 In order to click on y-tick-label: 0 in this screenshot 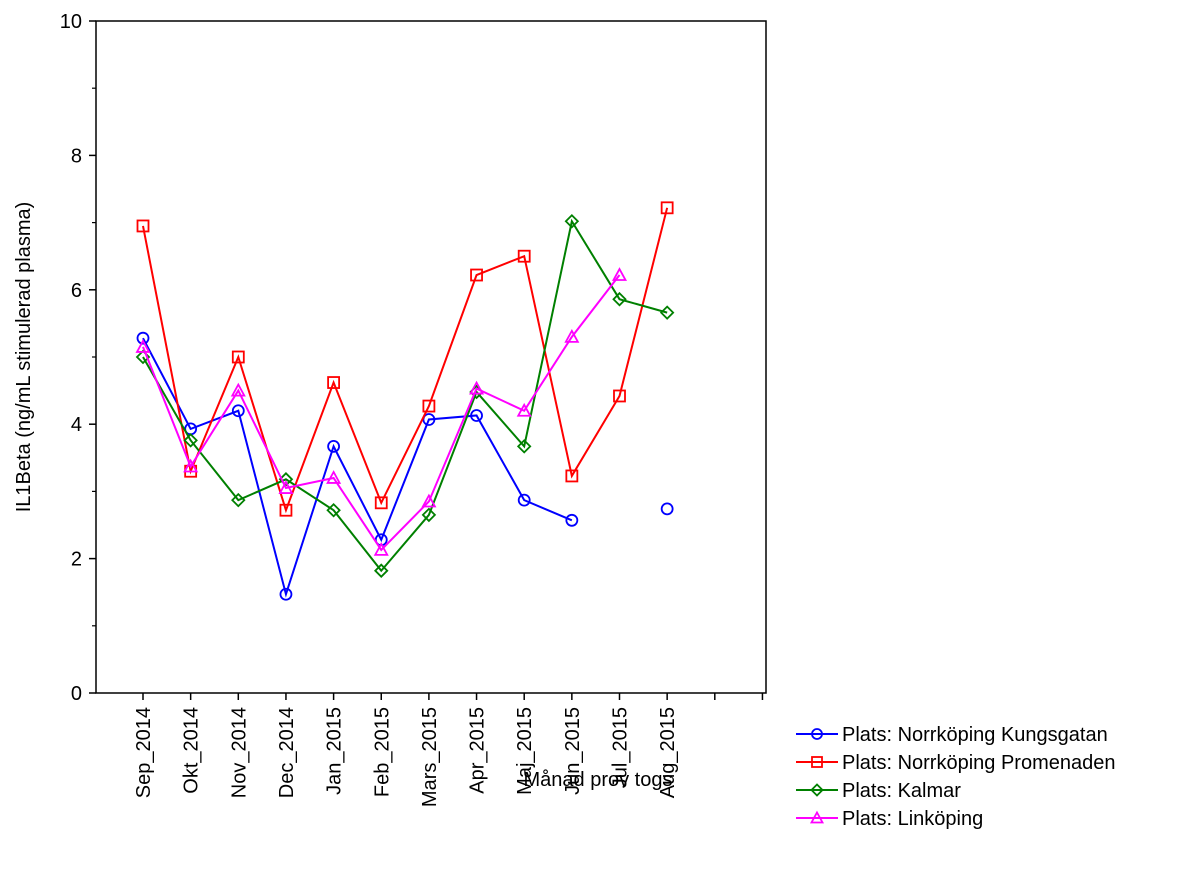, I will do `click(76, 694)`.